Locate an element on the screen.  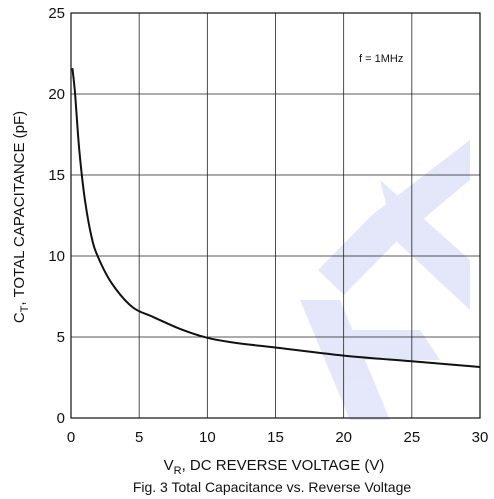
y-tick-label: 0 is located at coordinates (61, 418).